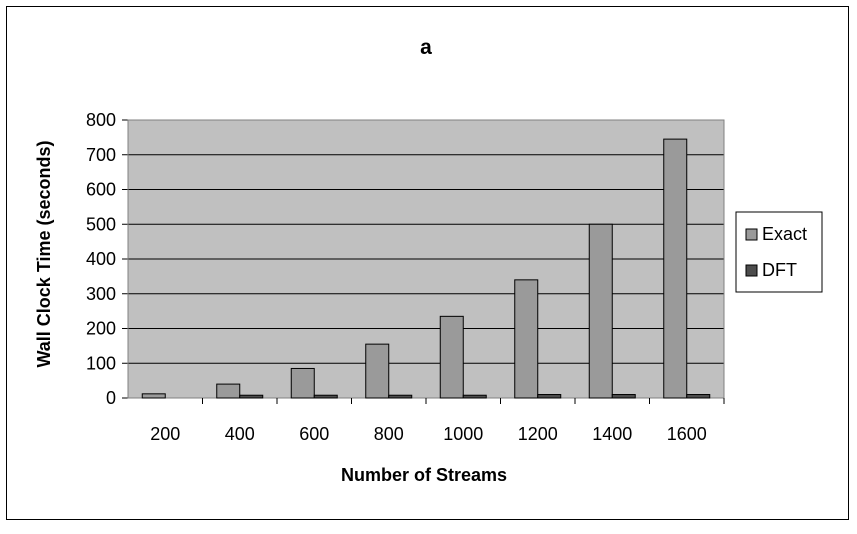 The height and width of the screenshot is (534, 857). What do you see at coordinates (240, 434) in the screenshot?
I see `x-tick-label: 400` at bounding box center [240, 434].